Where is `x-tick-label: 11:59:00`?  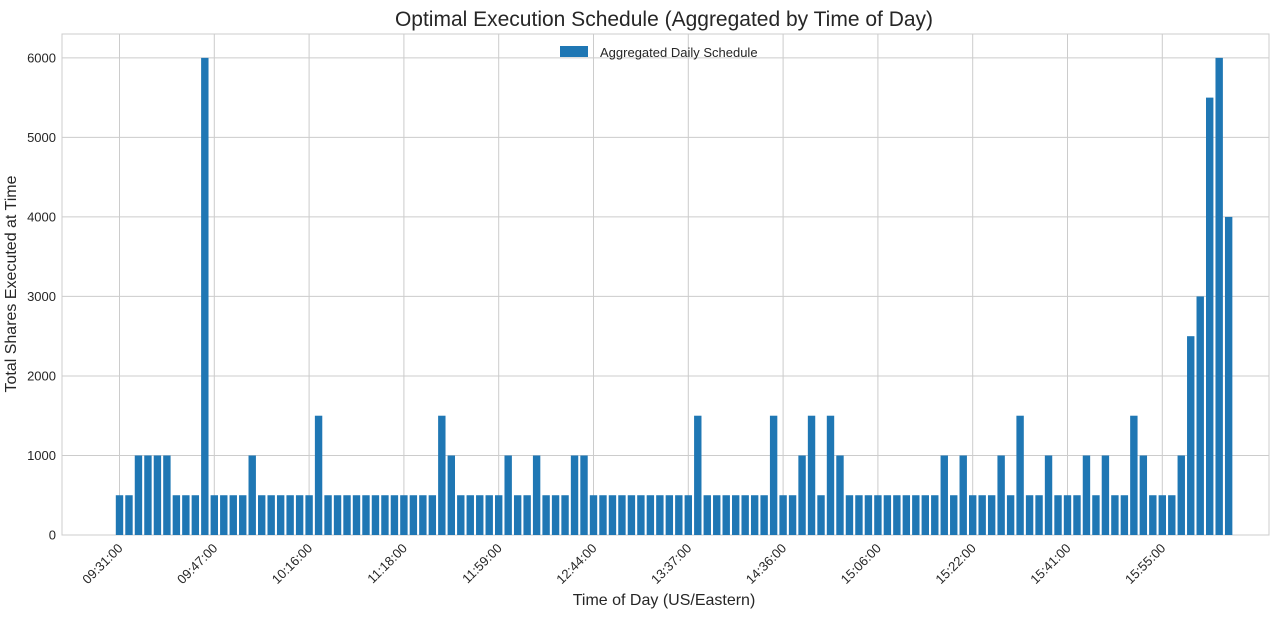 x-tick-label: 11:59:00 is located at coordinates (482, 564).